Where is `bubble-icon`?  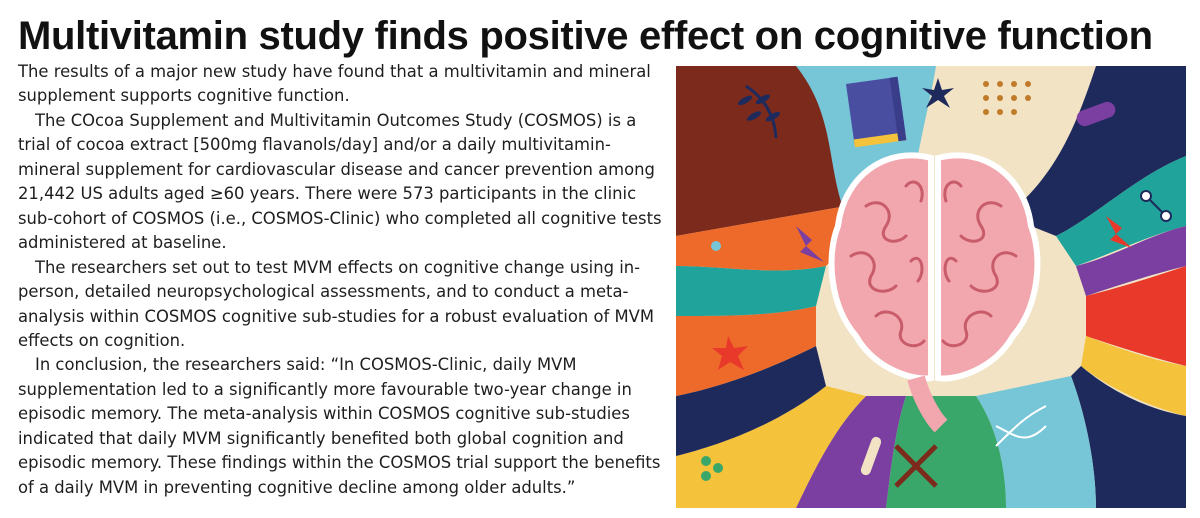
bubble-icon is located at coordinates (716, 246).